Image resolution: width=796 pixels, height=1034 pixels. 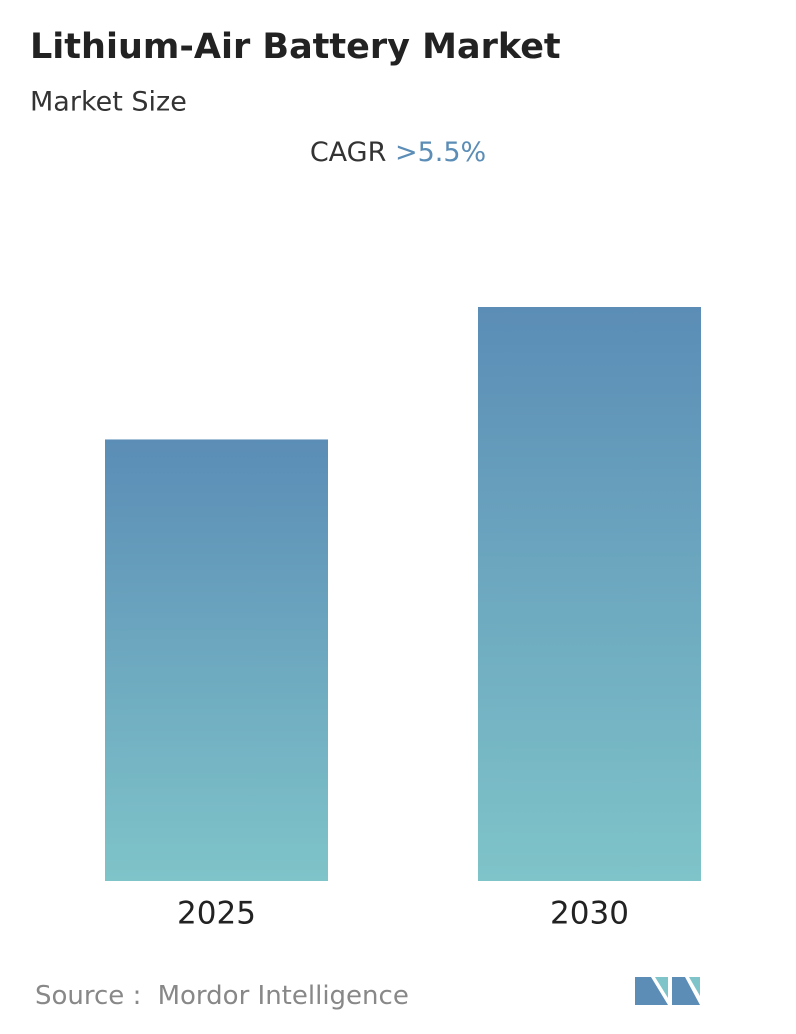 What do you see at coordinates (283, 996) in the screenshot?
I see `source-name: Mordor Intelligence` at bounding box center [283, 996].